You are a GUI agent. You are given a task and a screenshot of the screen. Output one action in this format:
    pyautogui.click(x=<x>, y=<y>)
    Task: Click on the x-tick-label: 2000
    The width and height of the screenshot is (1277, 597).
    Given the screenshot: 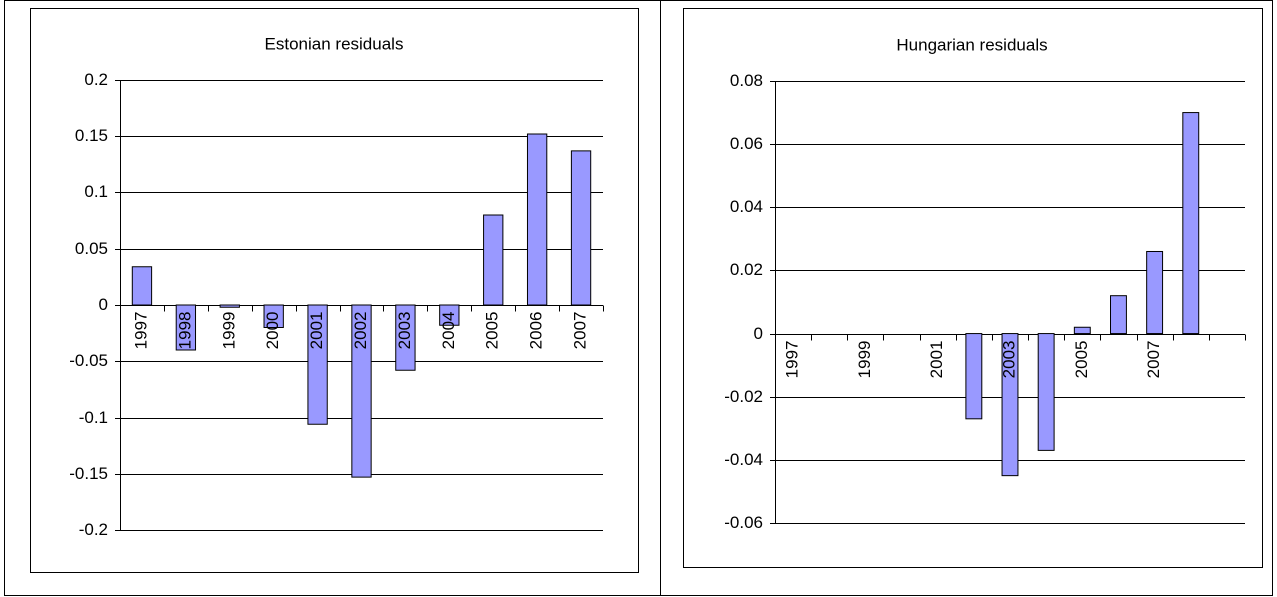 What is the action you would take?
    pyautogui.click(x=272, y=331)
    